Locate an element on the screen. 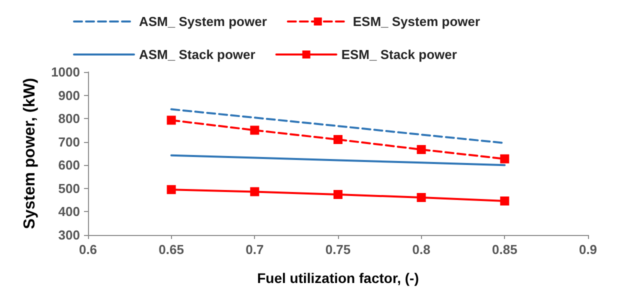  x-tick-label: 0.9 is located at coordinates (588, 249).